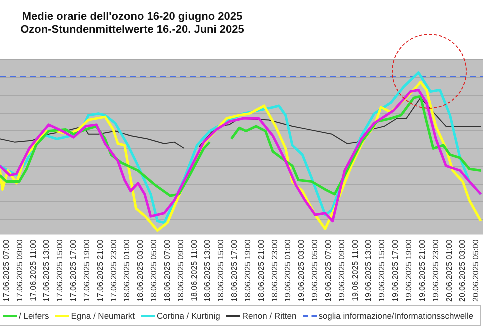 The width and height of the screenshot is (488, 326). I want to click on x-tick-label: 17.06.2025 11:00, so click(33, 270).